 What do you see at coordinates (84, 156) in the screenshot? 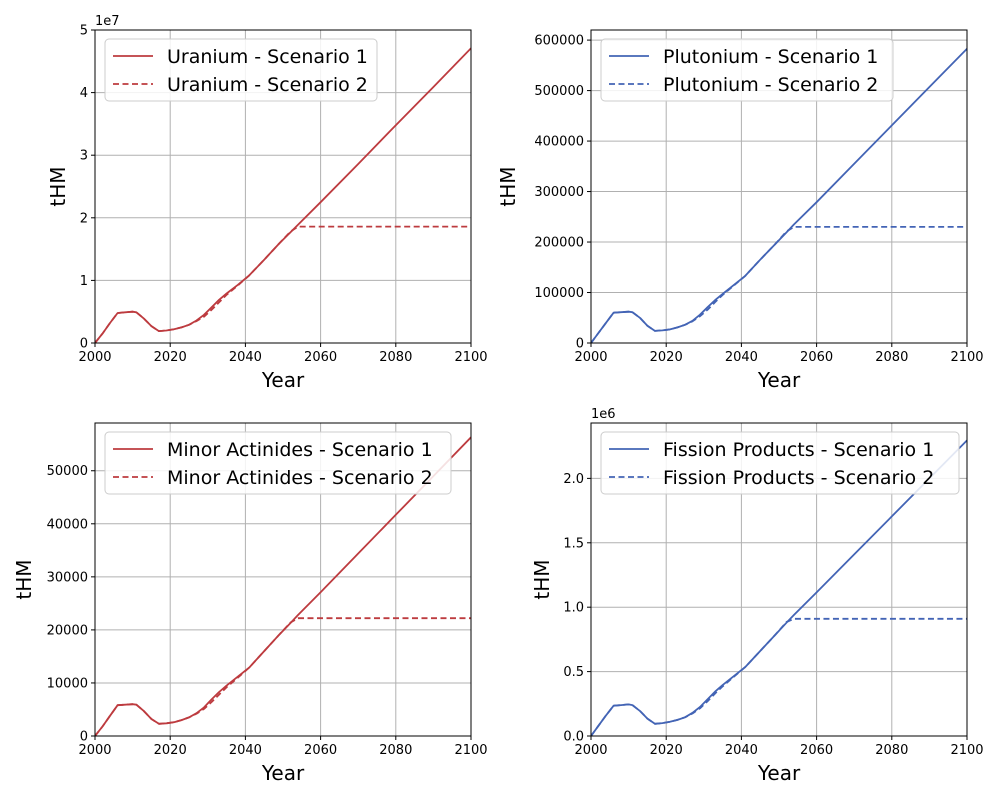
I see `y-tick-label: 3` at bounding box center [84, 156].